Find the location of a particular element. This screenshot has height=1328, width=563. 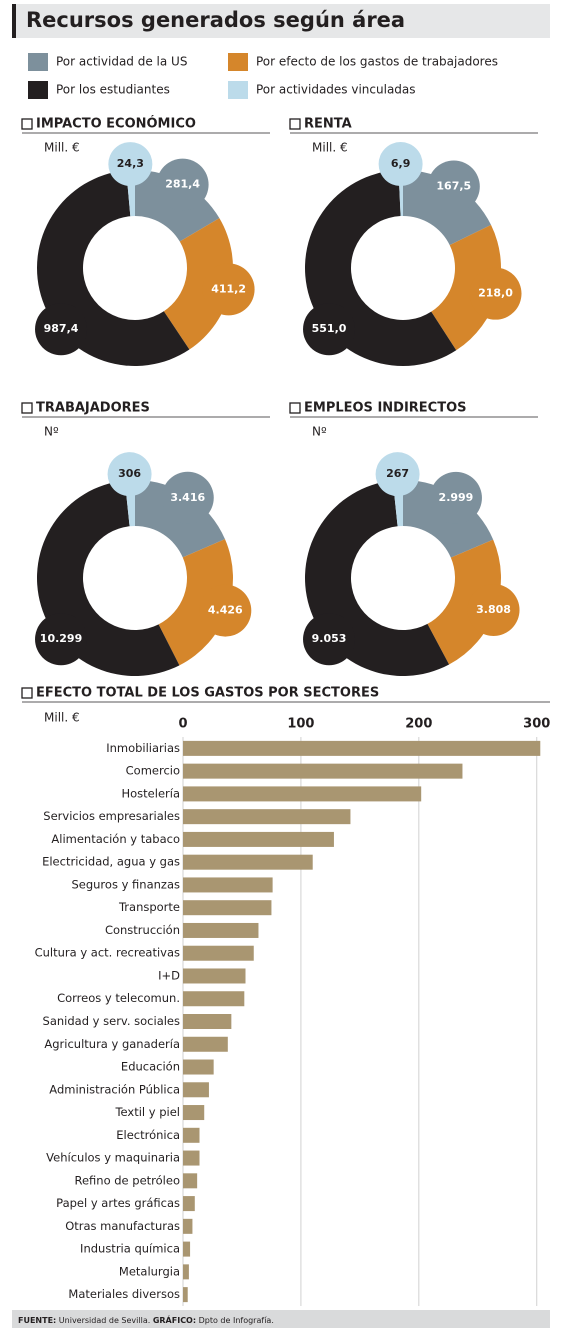

category-label: Papel y artes gráficas is located at coordinates (118, 1203).